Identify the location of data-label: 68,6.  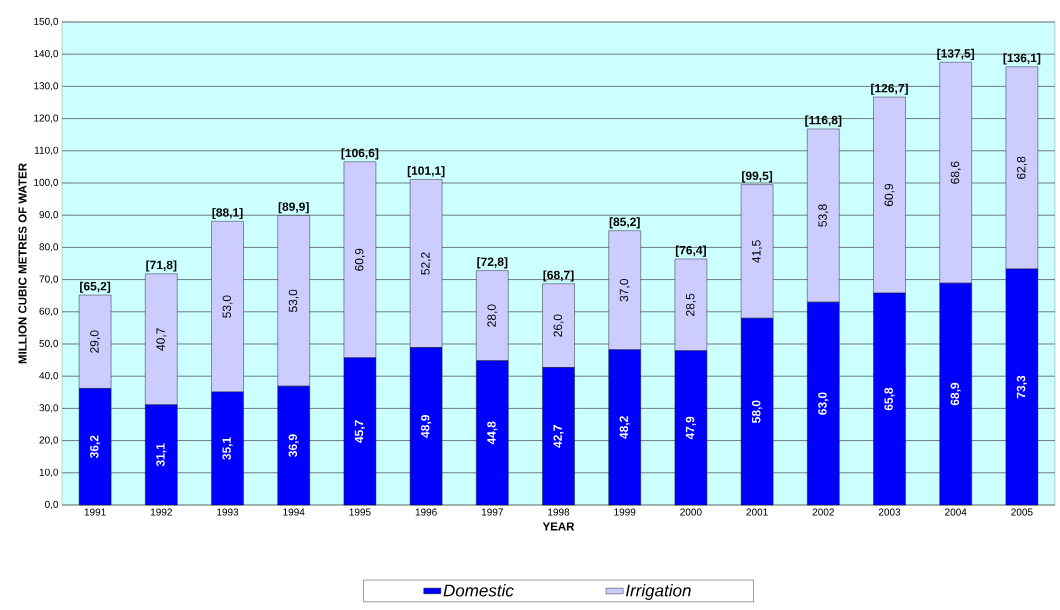
(955, 172).